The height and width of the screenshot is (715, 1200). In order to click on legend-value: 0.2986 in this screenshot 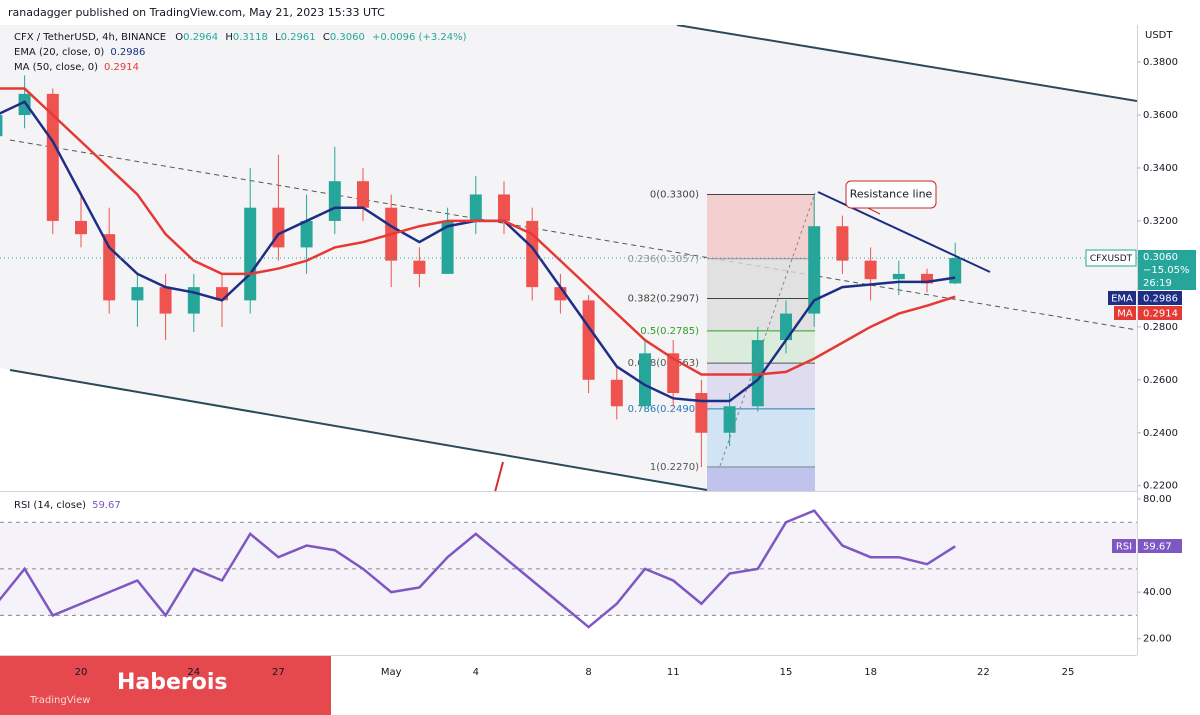, I will do `click(127, 52)`.